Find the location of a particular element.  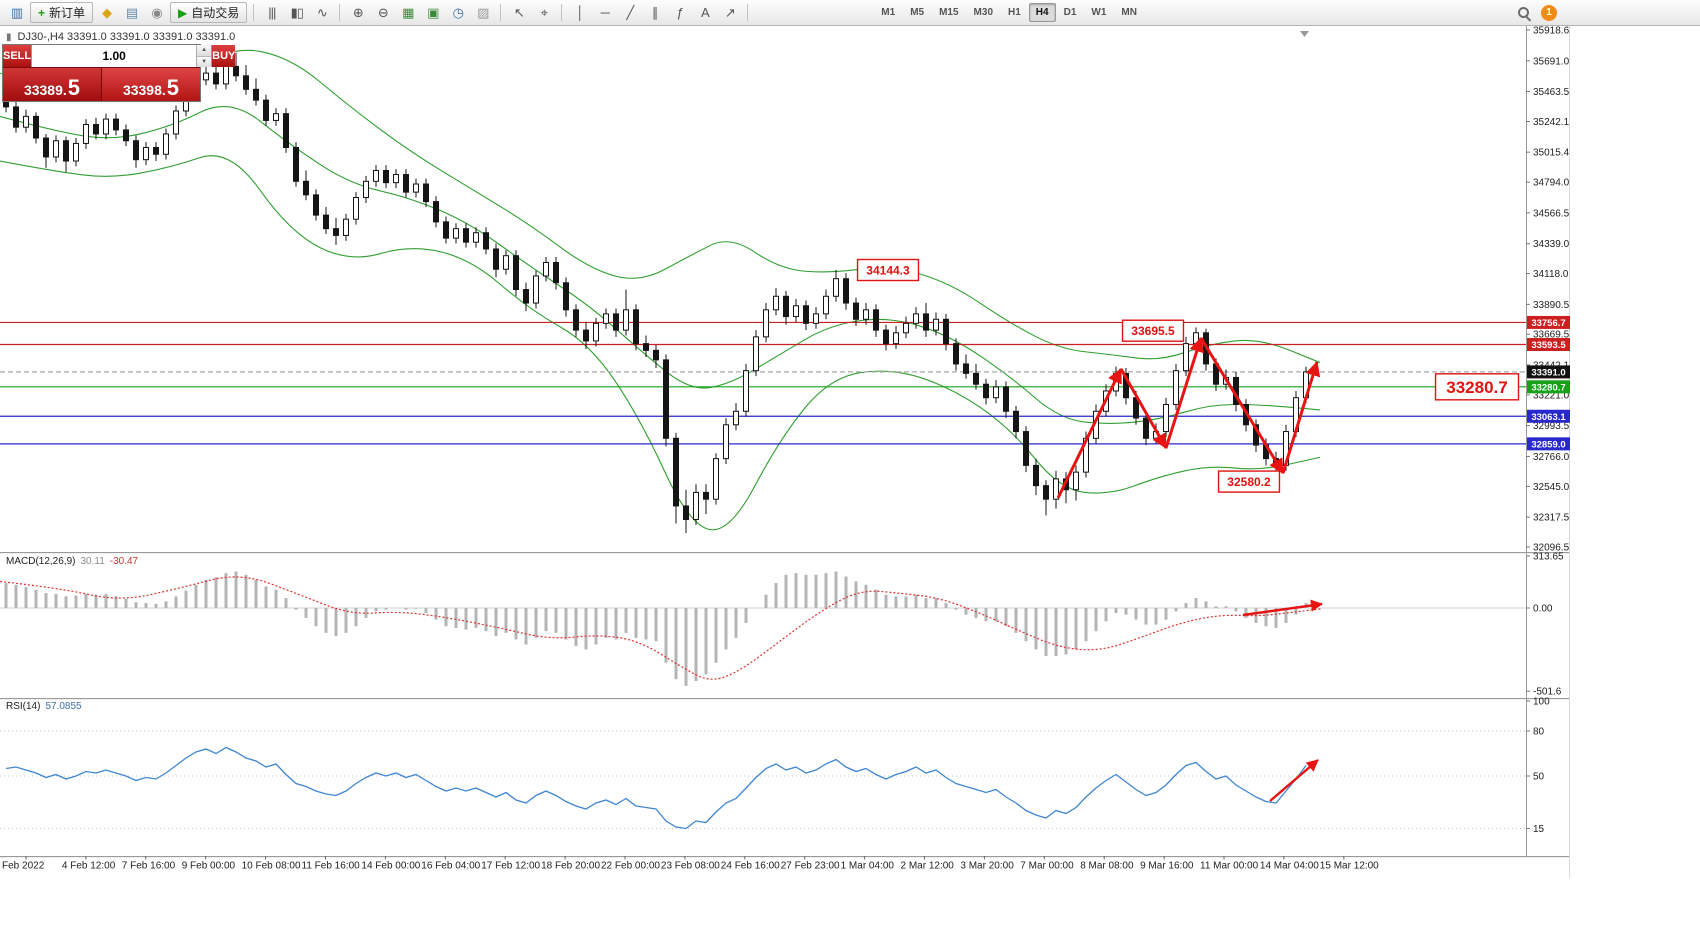

macd-title: MACD(12,26,9) is located at coordinates (41, 561).